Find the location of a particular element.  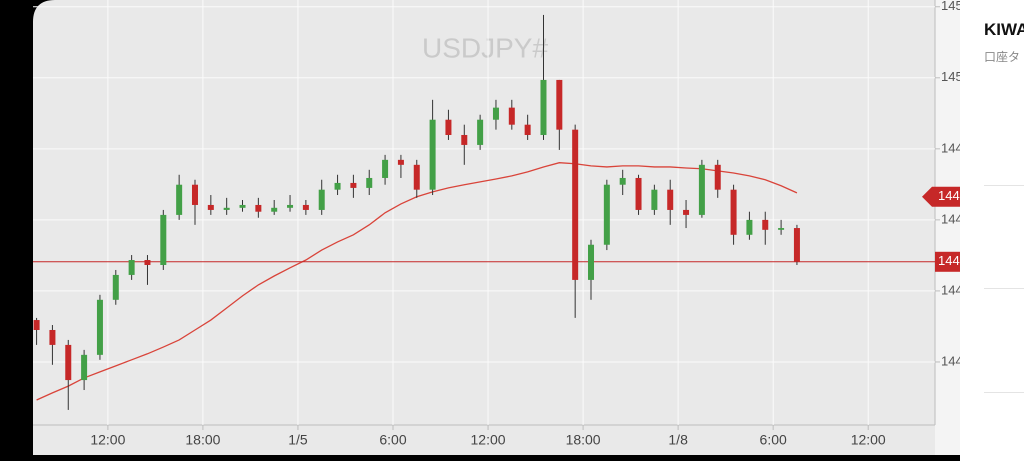

x-tick-label: 1/5 is located at coordinates (298, 440).